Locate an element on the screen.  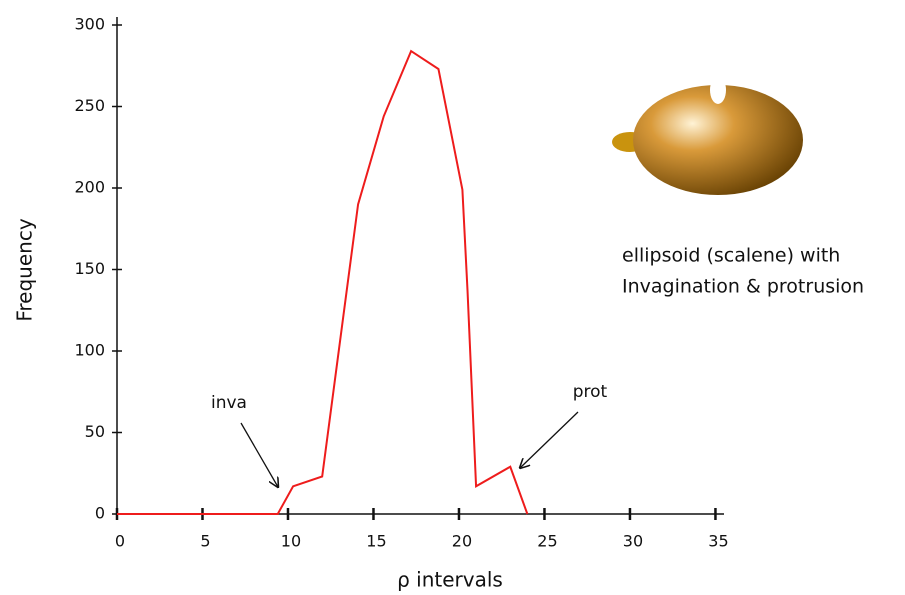
y-tick-label: 50 is located at coordinates (95, 431).